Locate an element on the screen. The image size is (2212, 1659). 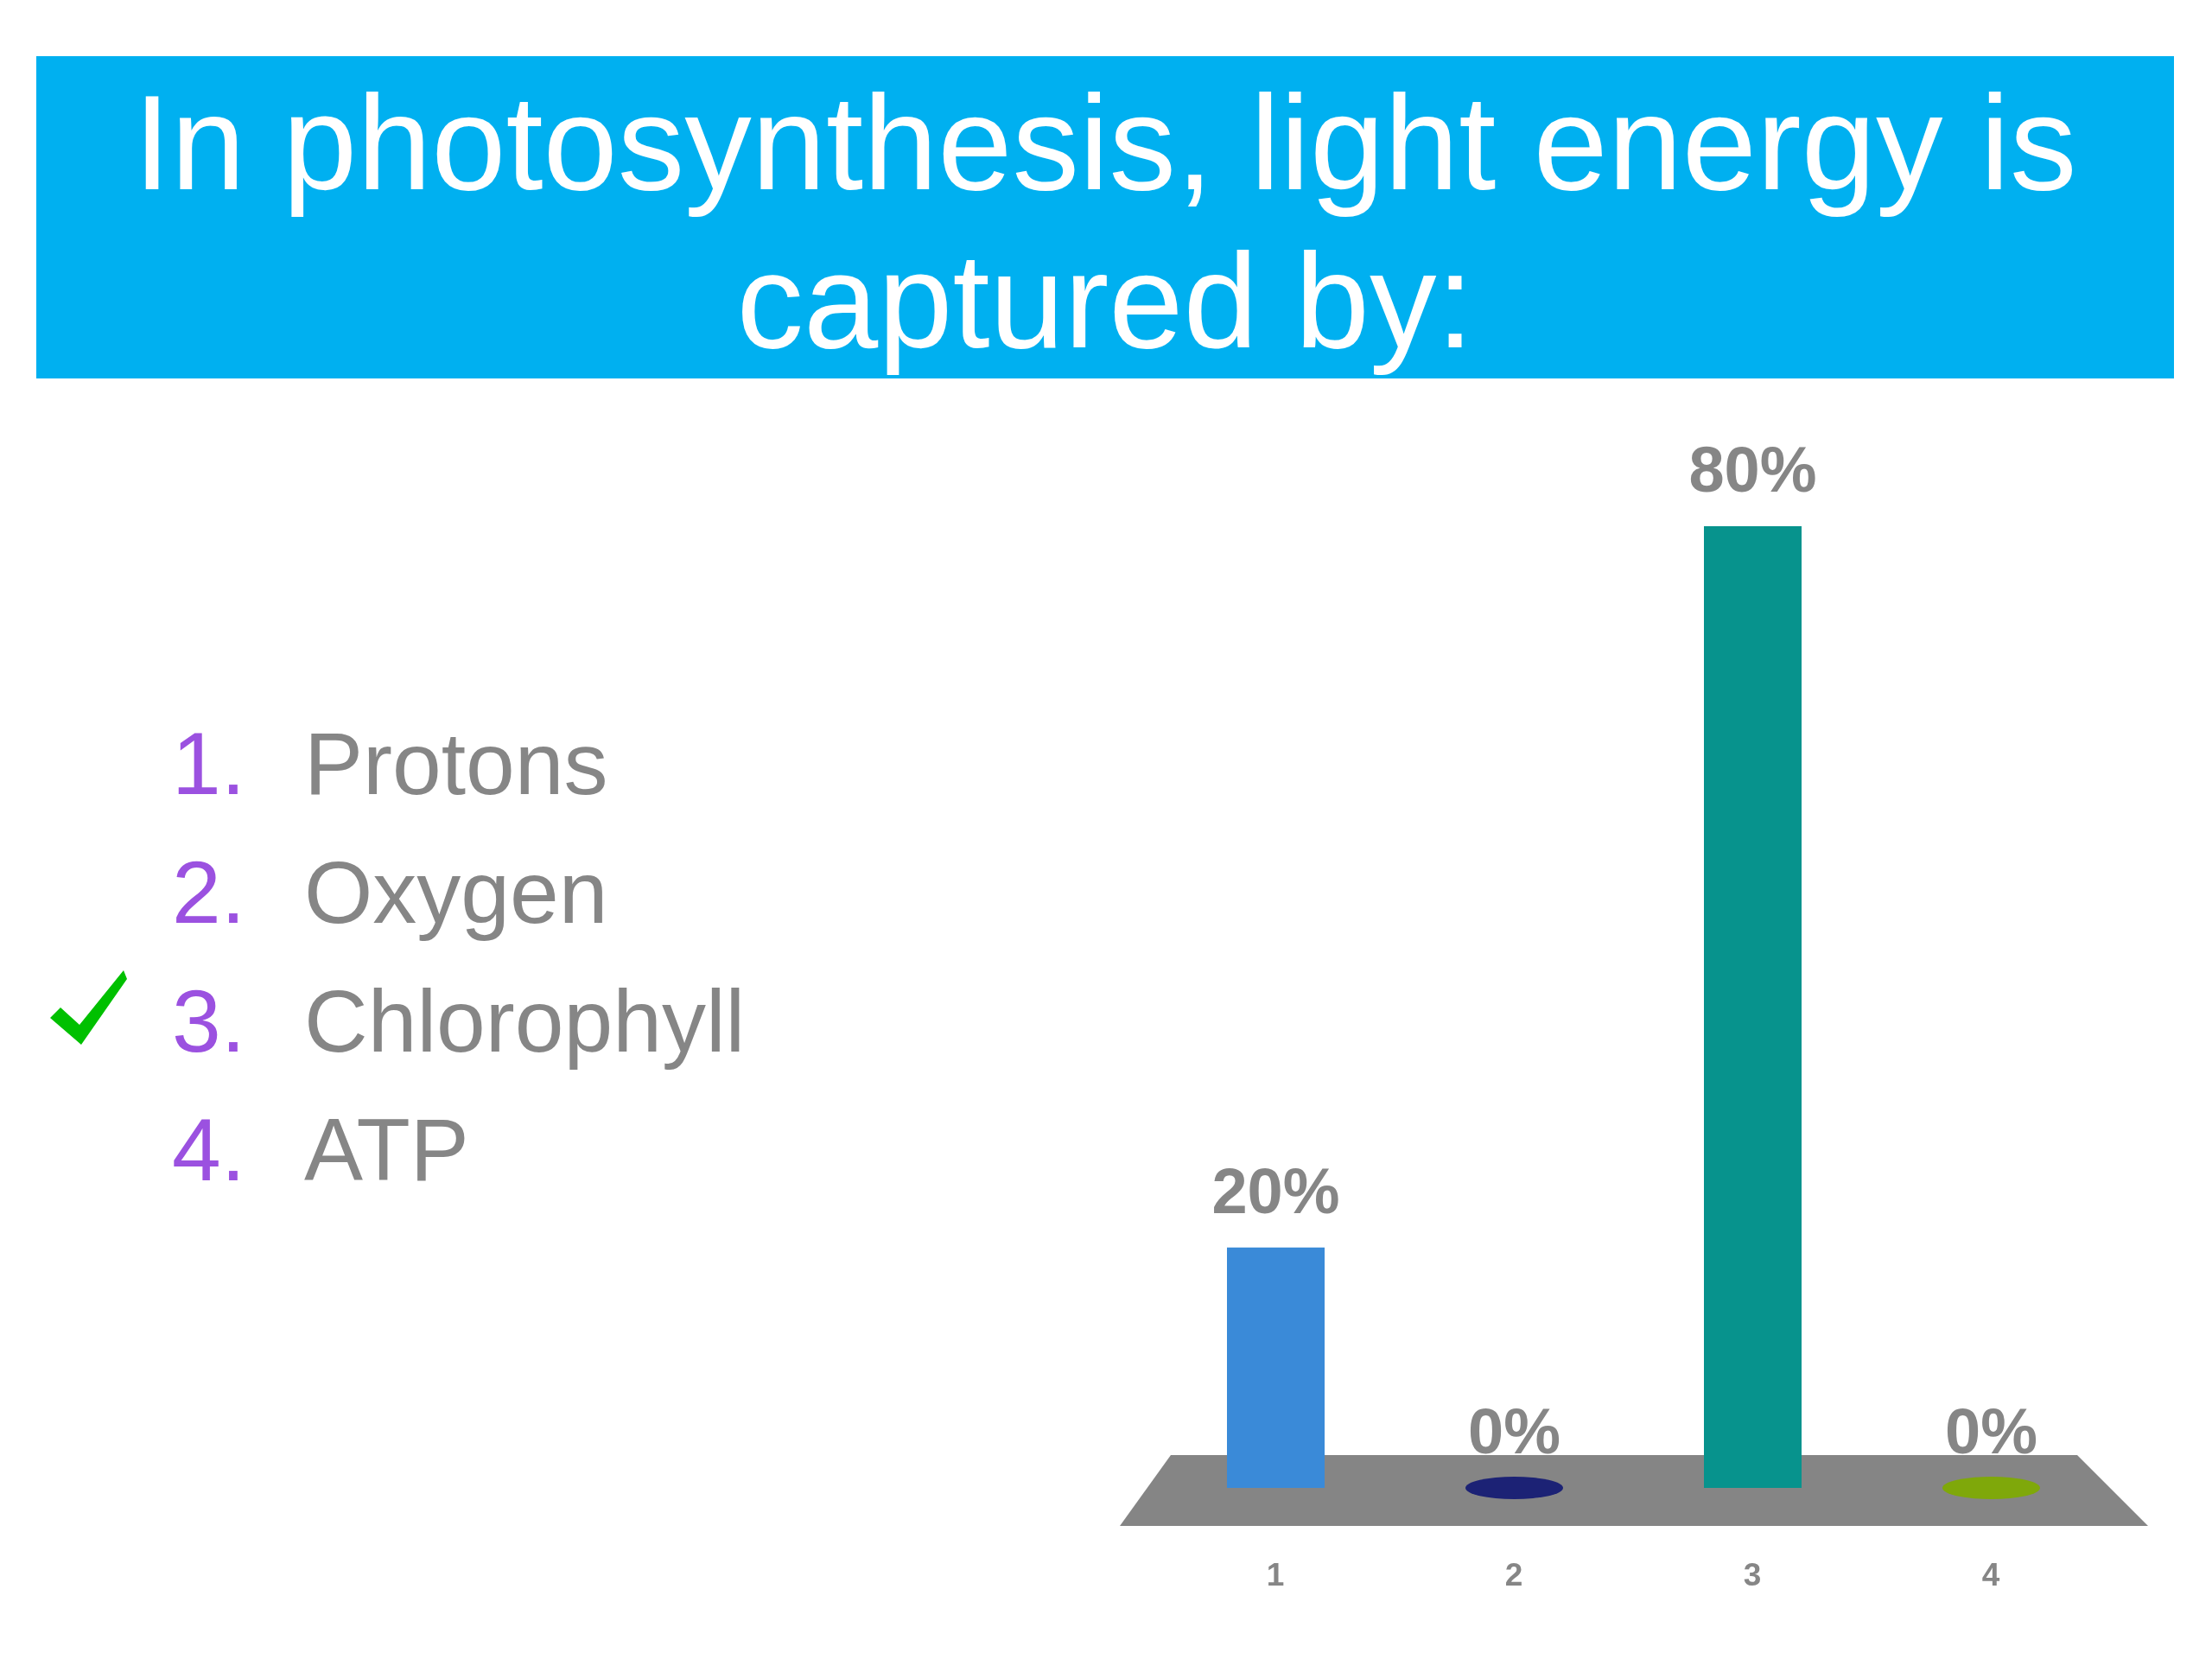
x-tick-label: 2 is located at coordinates (1513, 1575).